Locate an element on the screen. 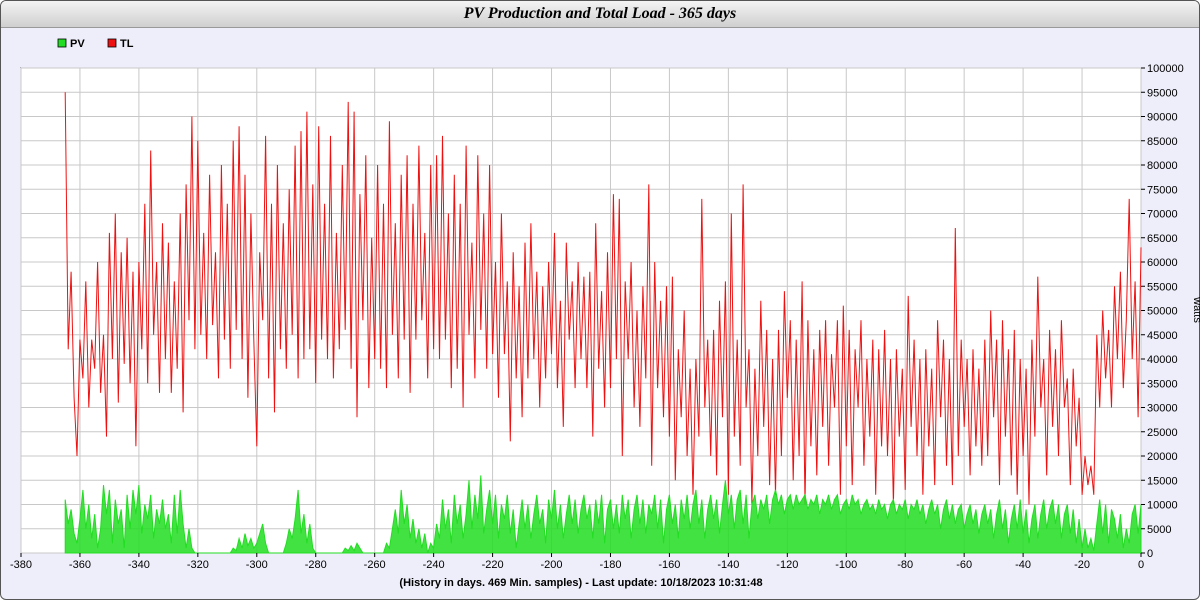 This screenshot has width=1200, height=600. chart-title: PV Production and Total Load - 365 days is located at coordinates (600, 13).